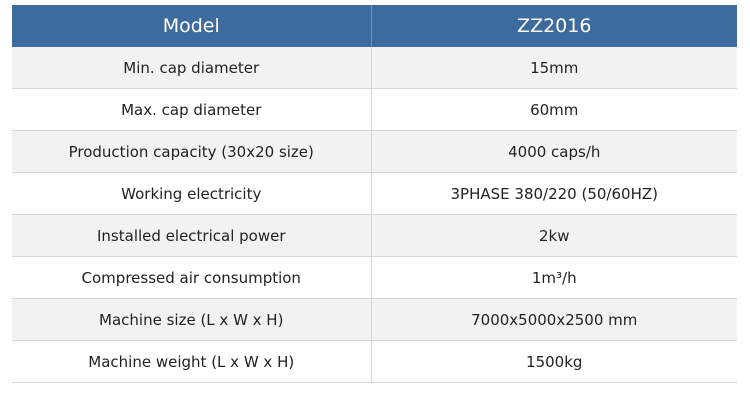  I want to click on spec-label: Working electricity, so click(192, 193).